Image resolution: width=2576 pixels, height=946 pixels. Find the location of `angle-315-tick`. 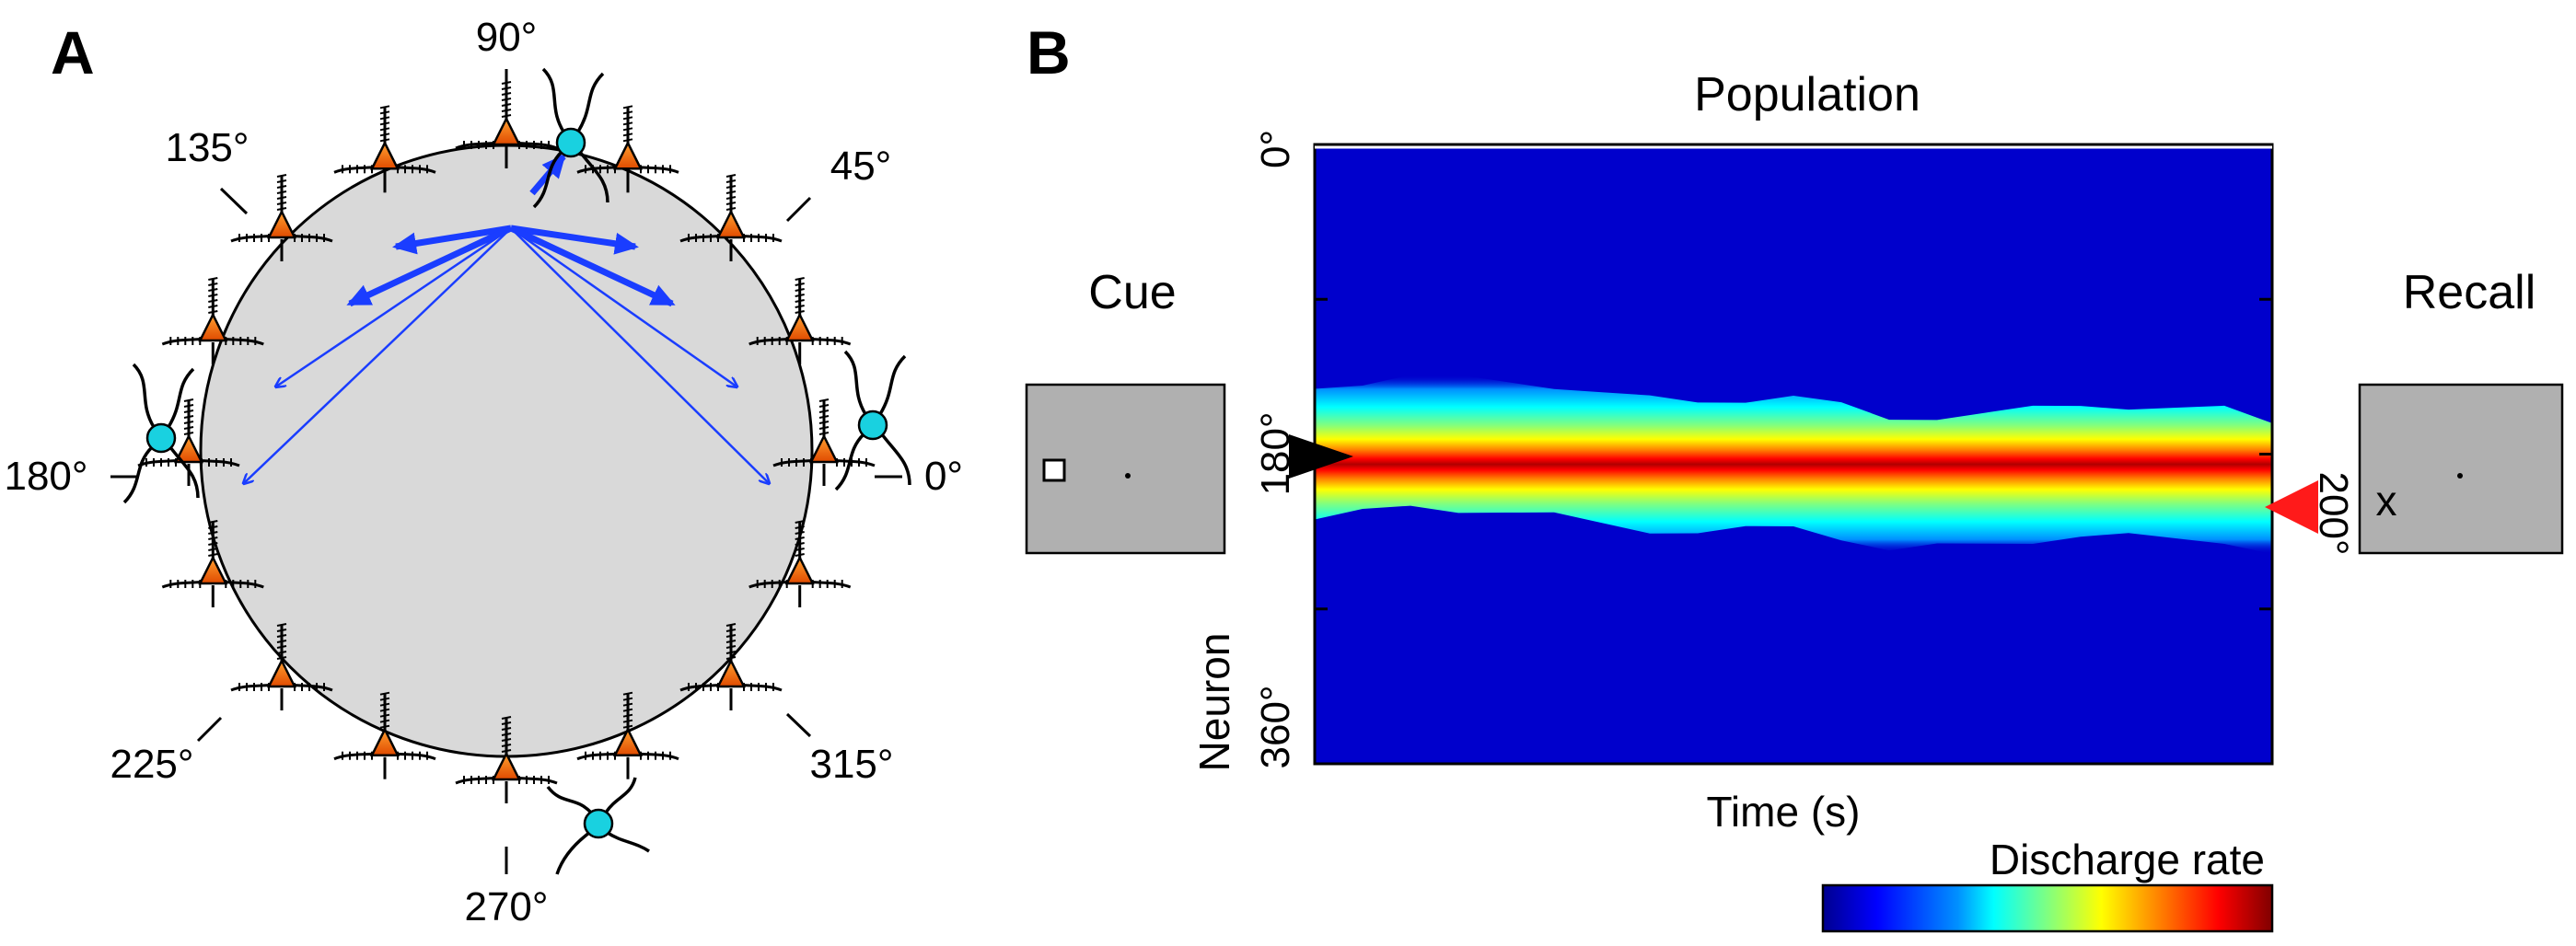

angle-315-tick is located at coordinates (798, 725).